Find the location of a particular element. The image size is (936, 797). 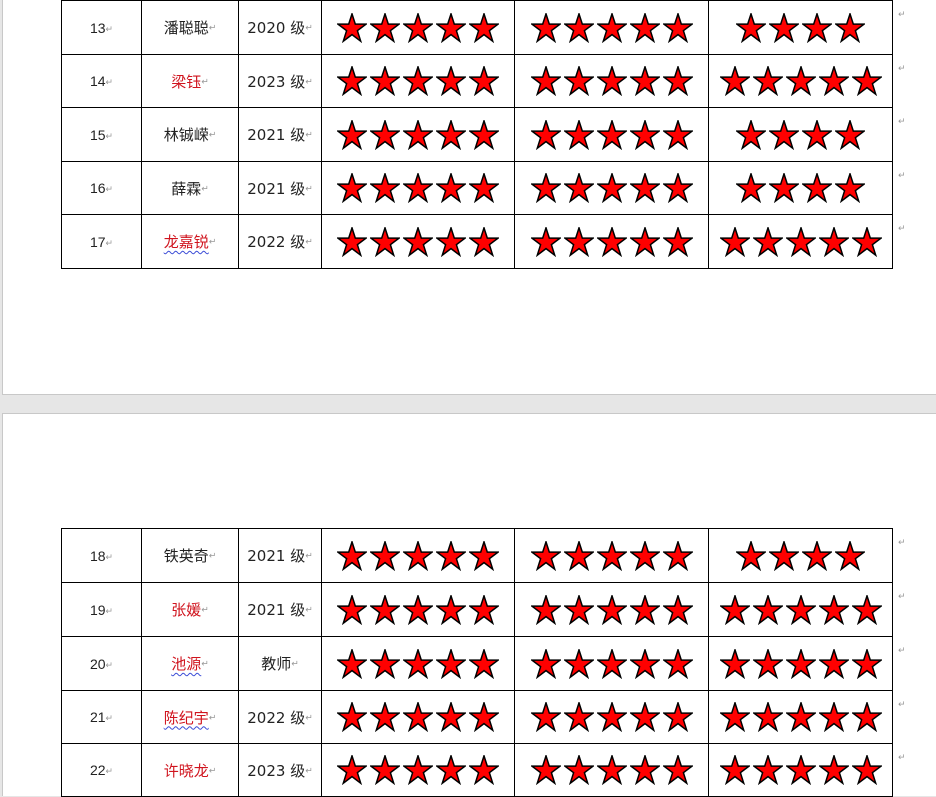

grade: 2023 级 is located at coordinates (276, 770).